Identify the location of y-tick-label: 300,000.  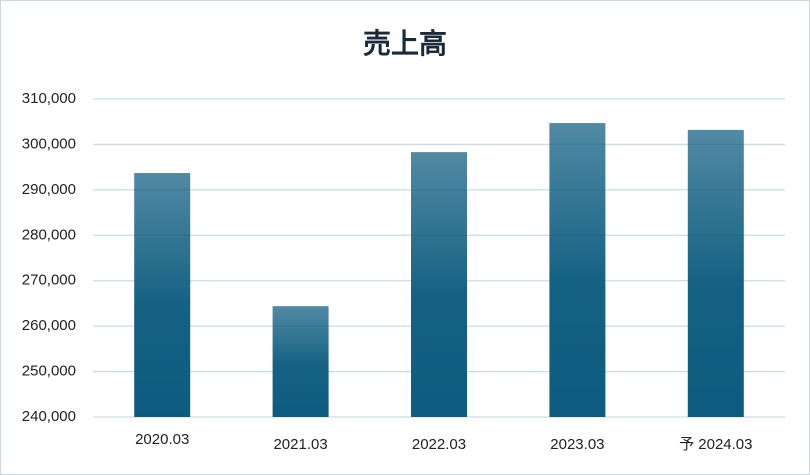
(49, 143).